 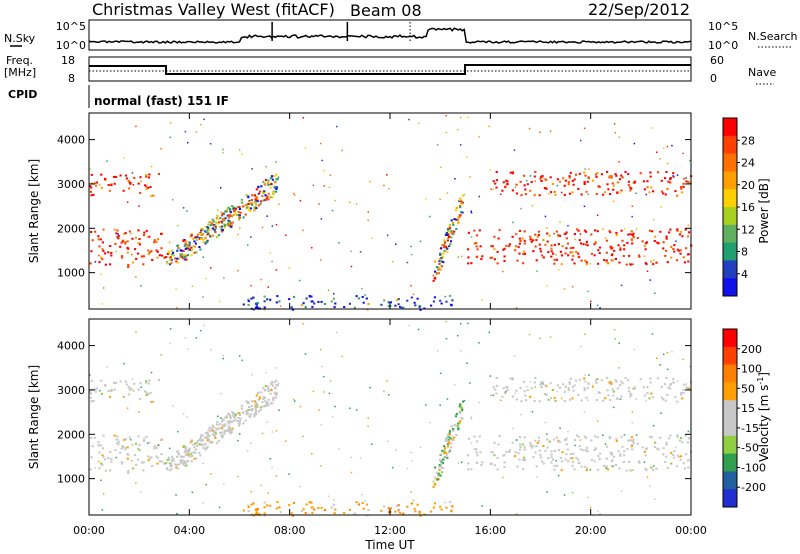 I want to click on x-tick-label: 00:00, so click(x=691, y=530).